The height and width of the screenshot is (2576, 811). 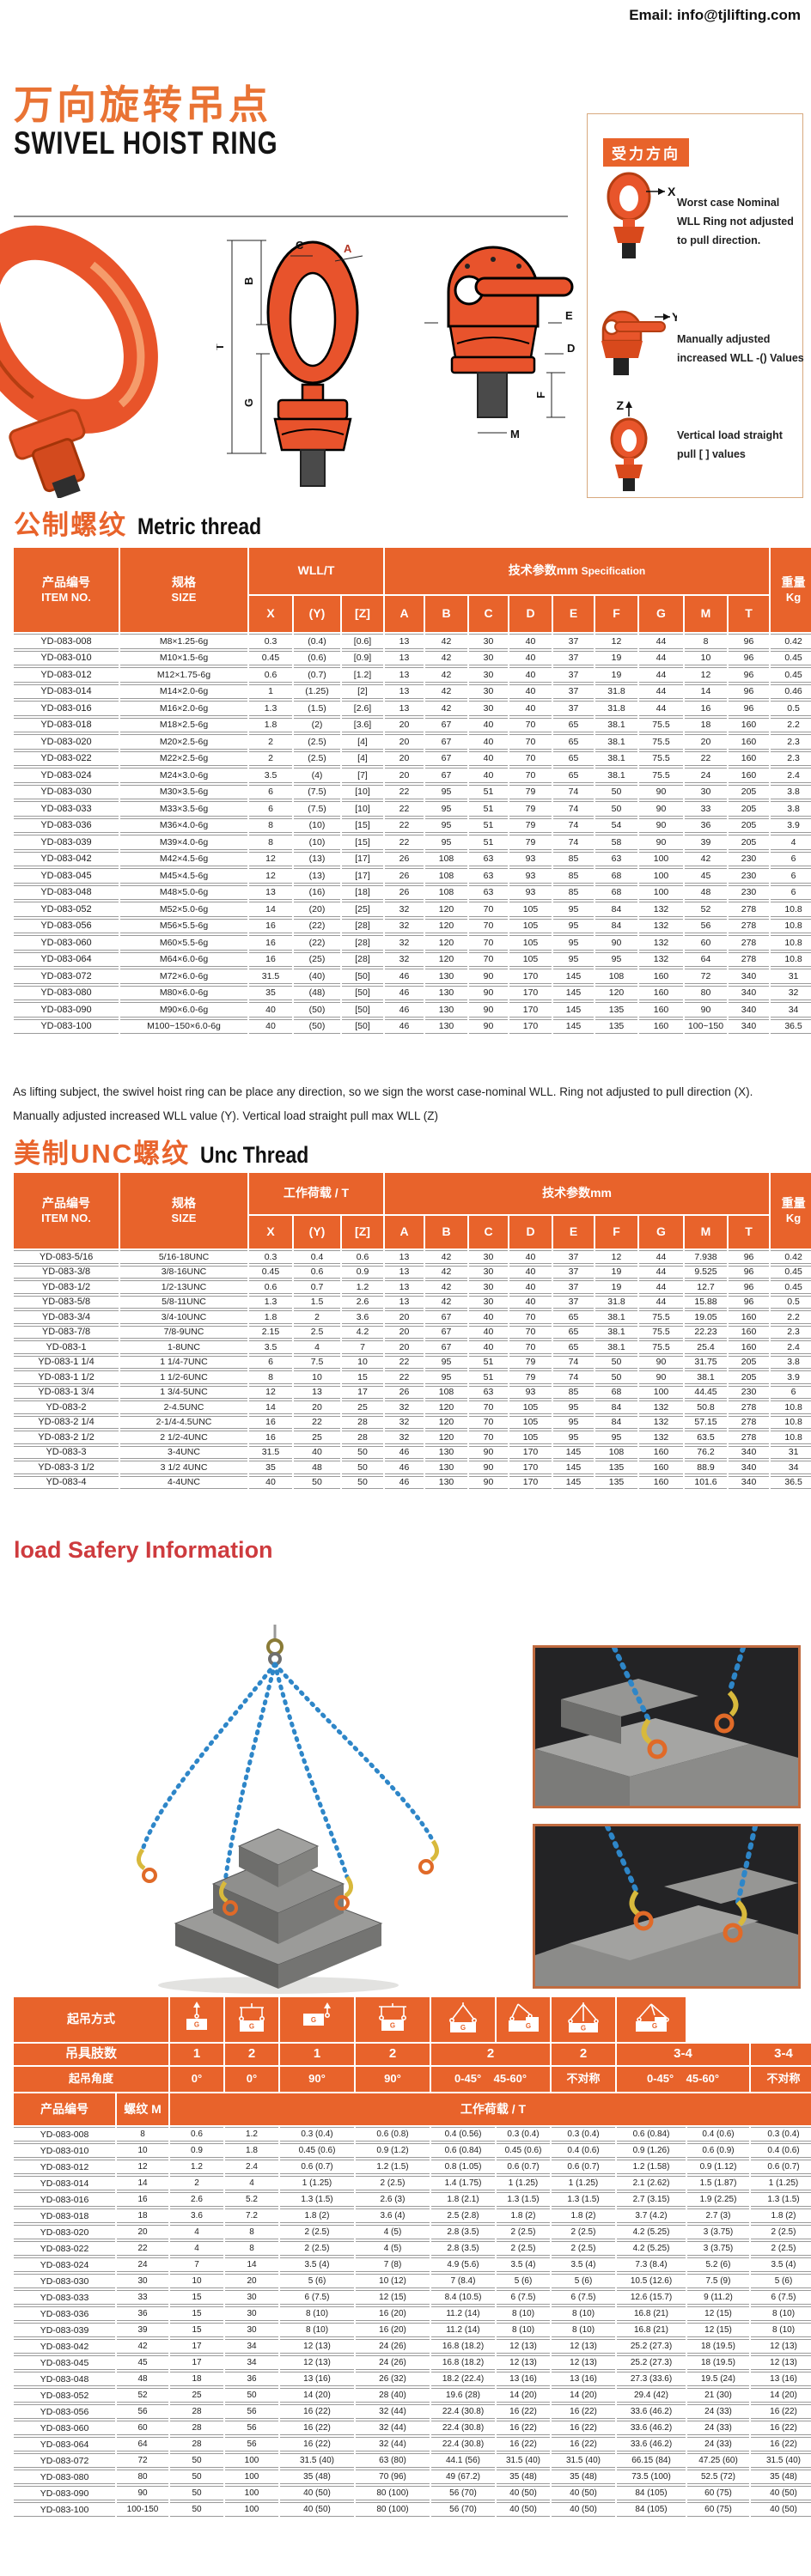 What do you see at coordinates (64, 2396) in the screenshot?
I see `table-cell: YD-083-052` at bounding box center [64, 2396].